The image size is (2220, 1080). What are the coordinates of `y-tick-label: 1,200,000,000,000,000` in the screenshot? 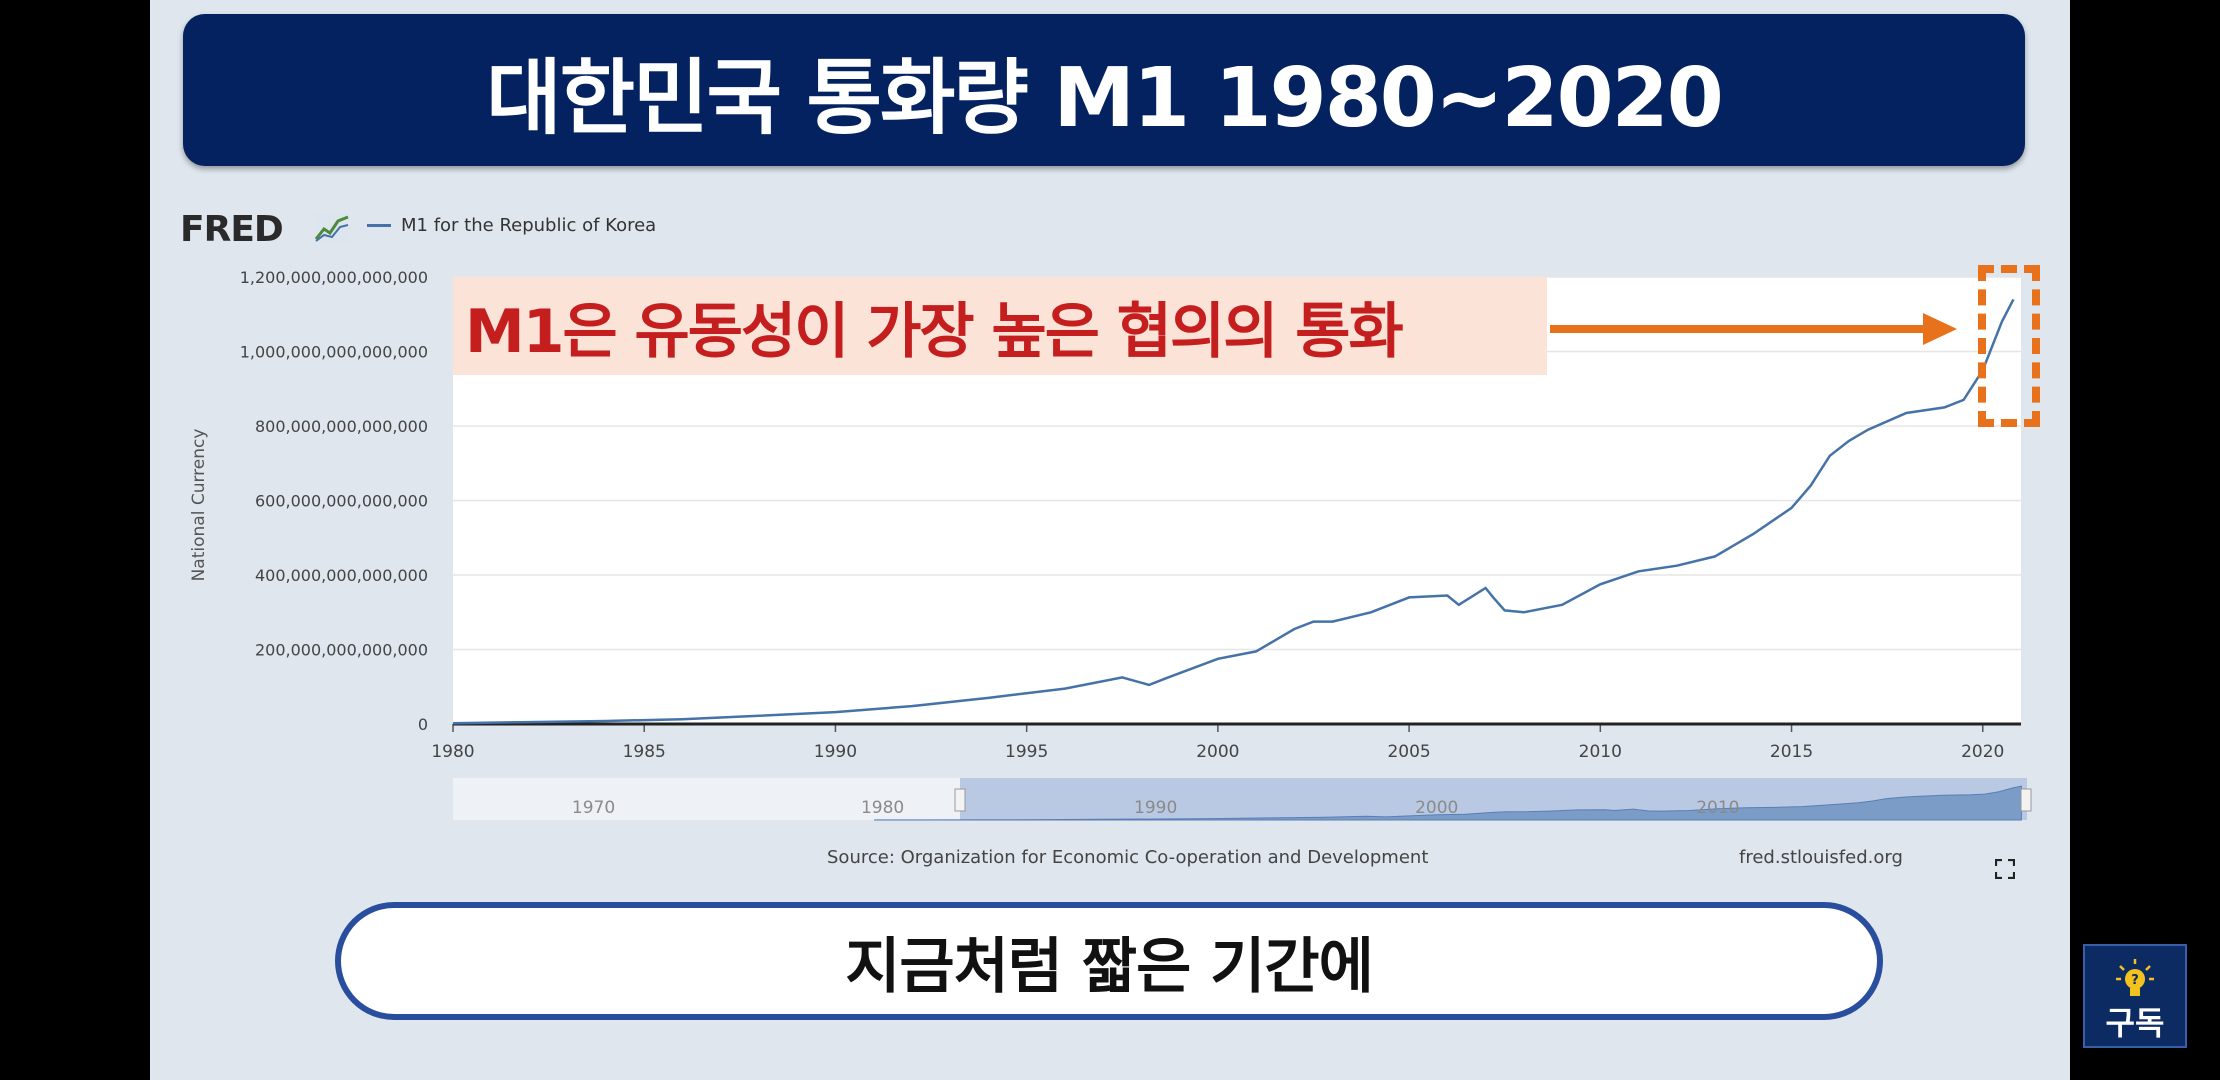 It's located at (334, 277).